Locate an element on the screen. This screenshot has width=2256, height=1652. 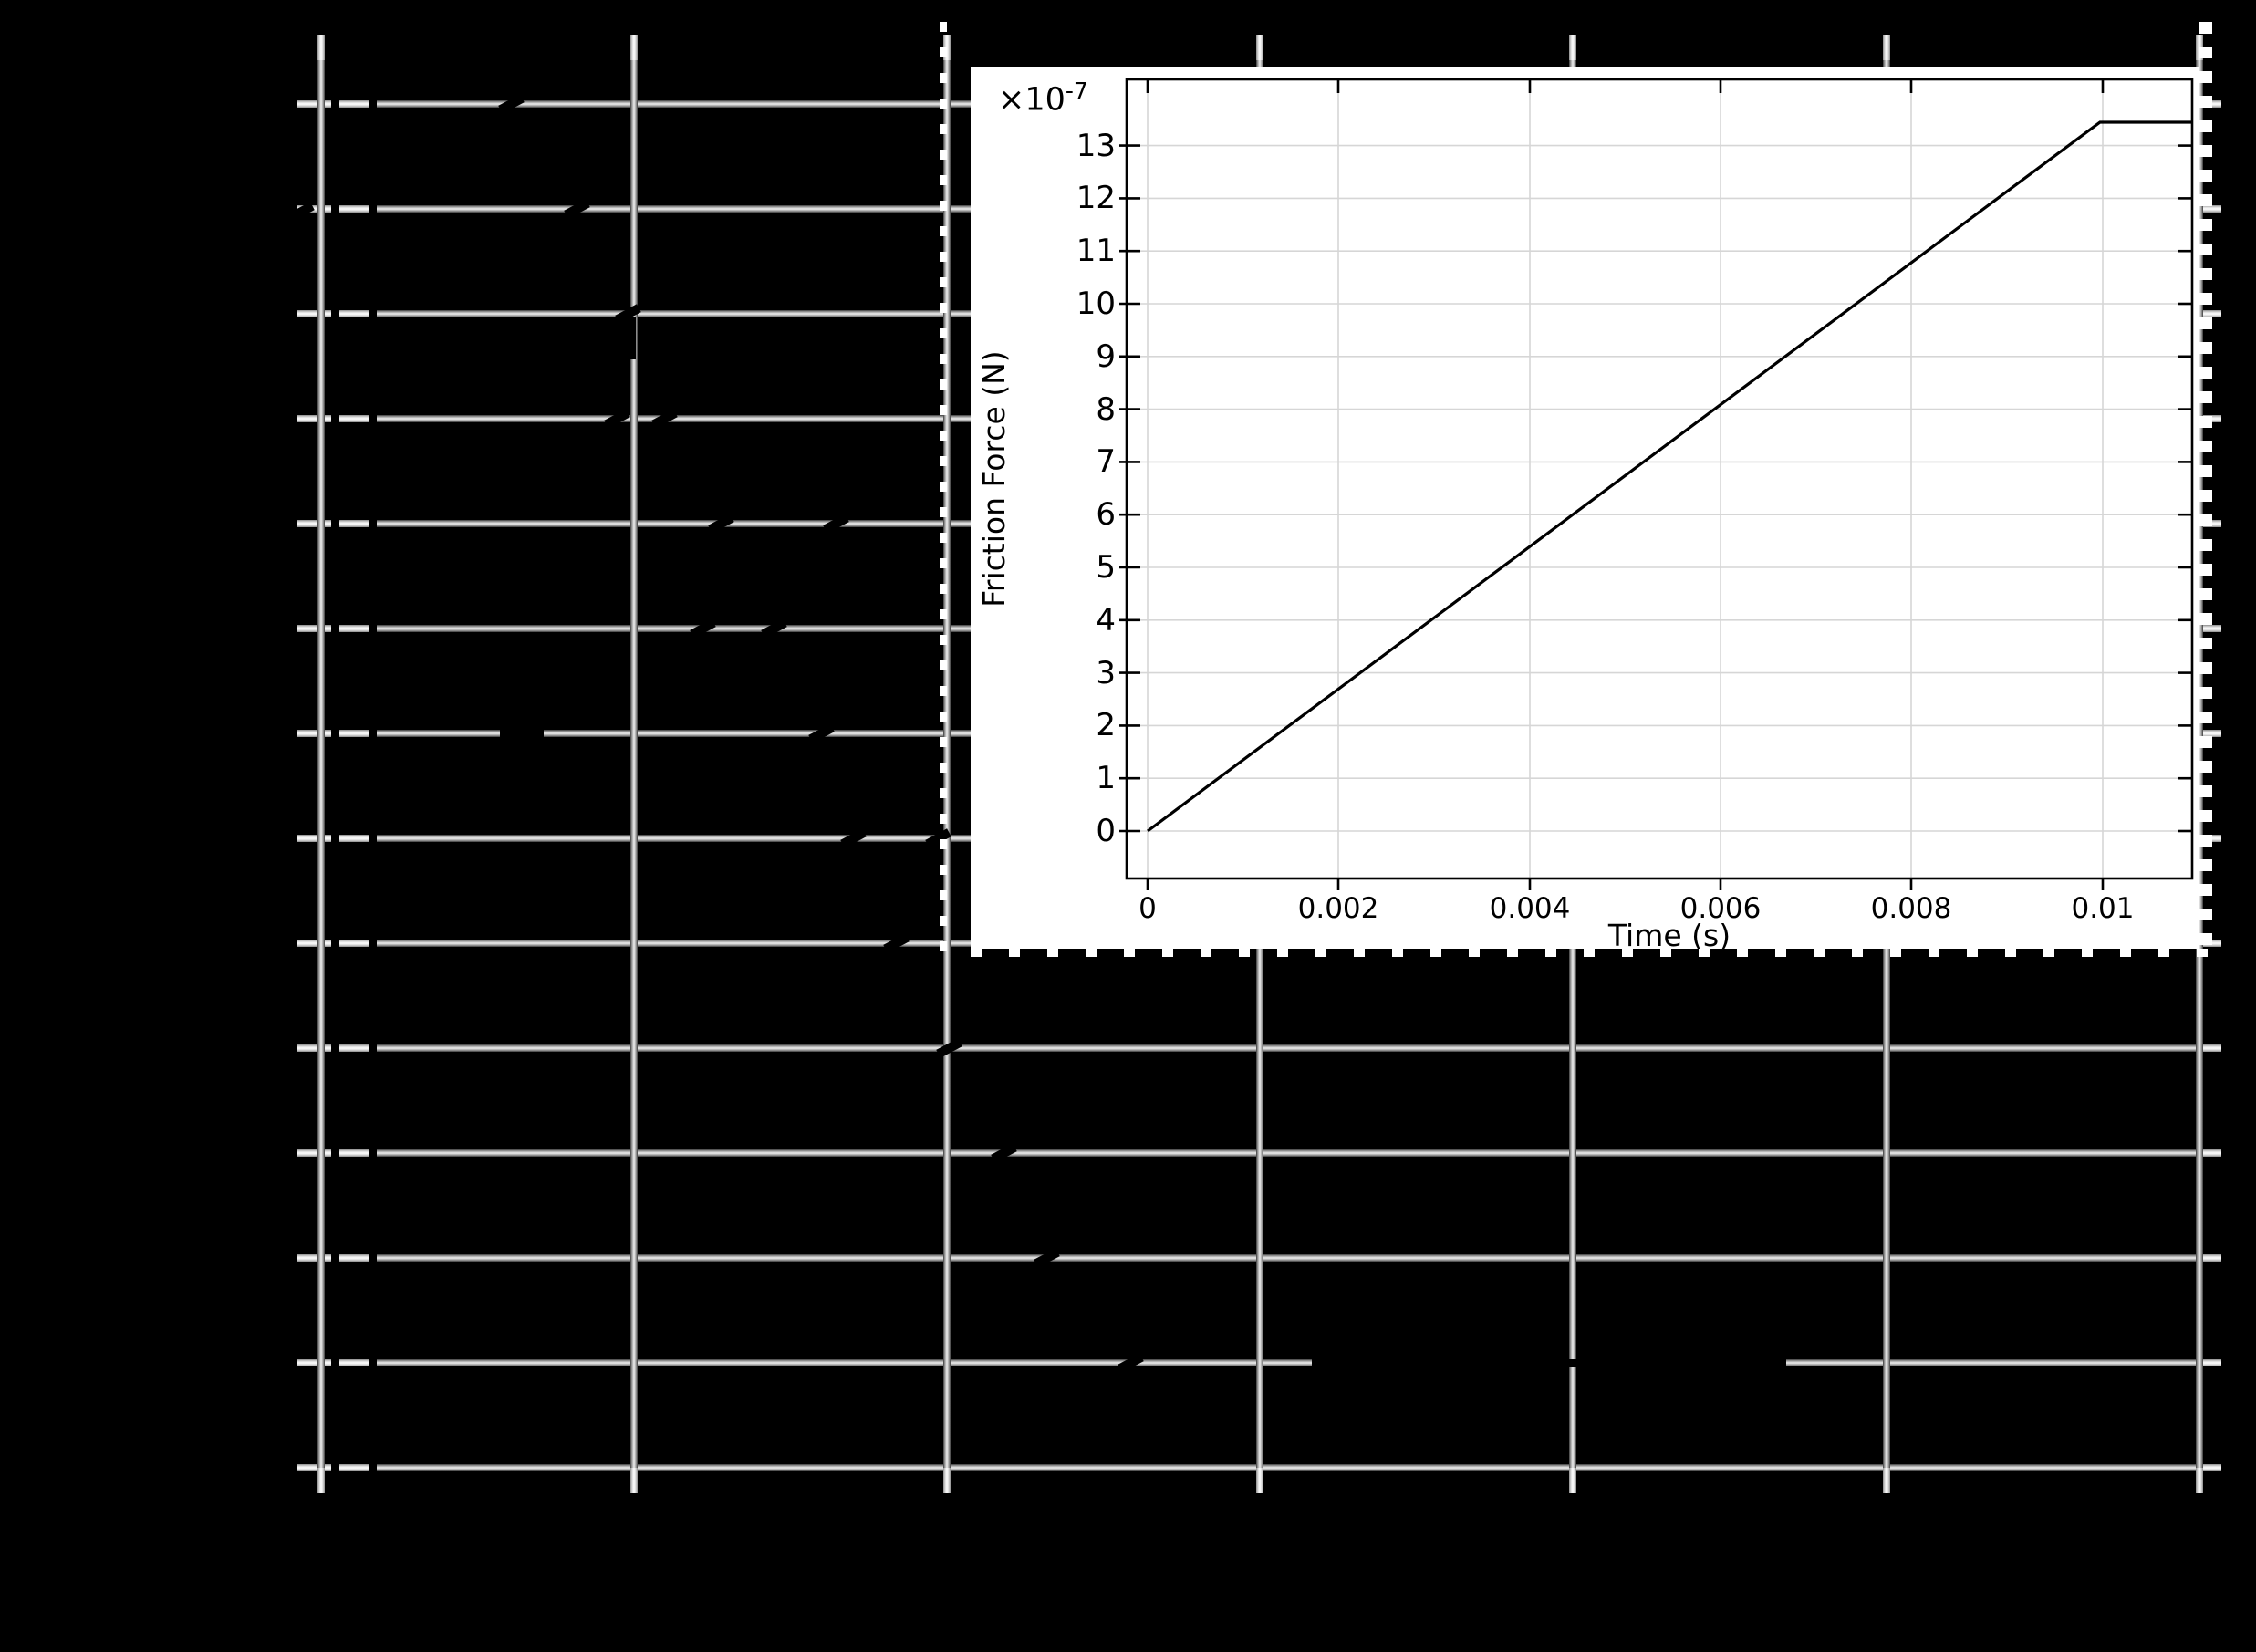
inset-x-tick-label: 0.008 is located at coordinates (1911, 909).